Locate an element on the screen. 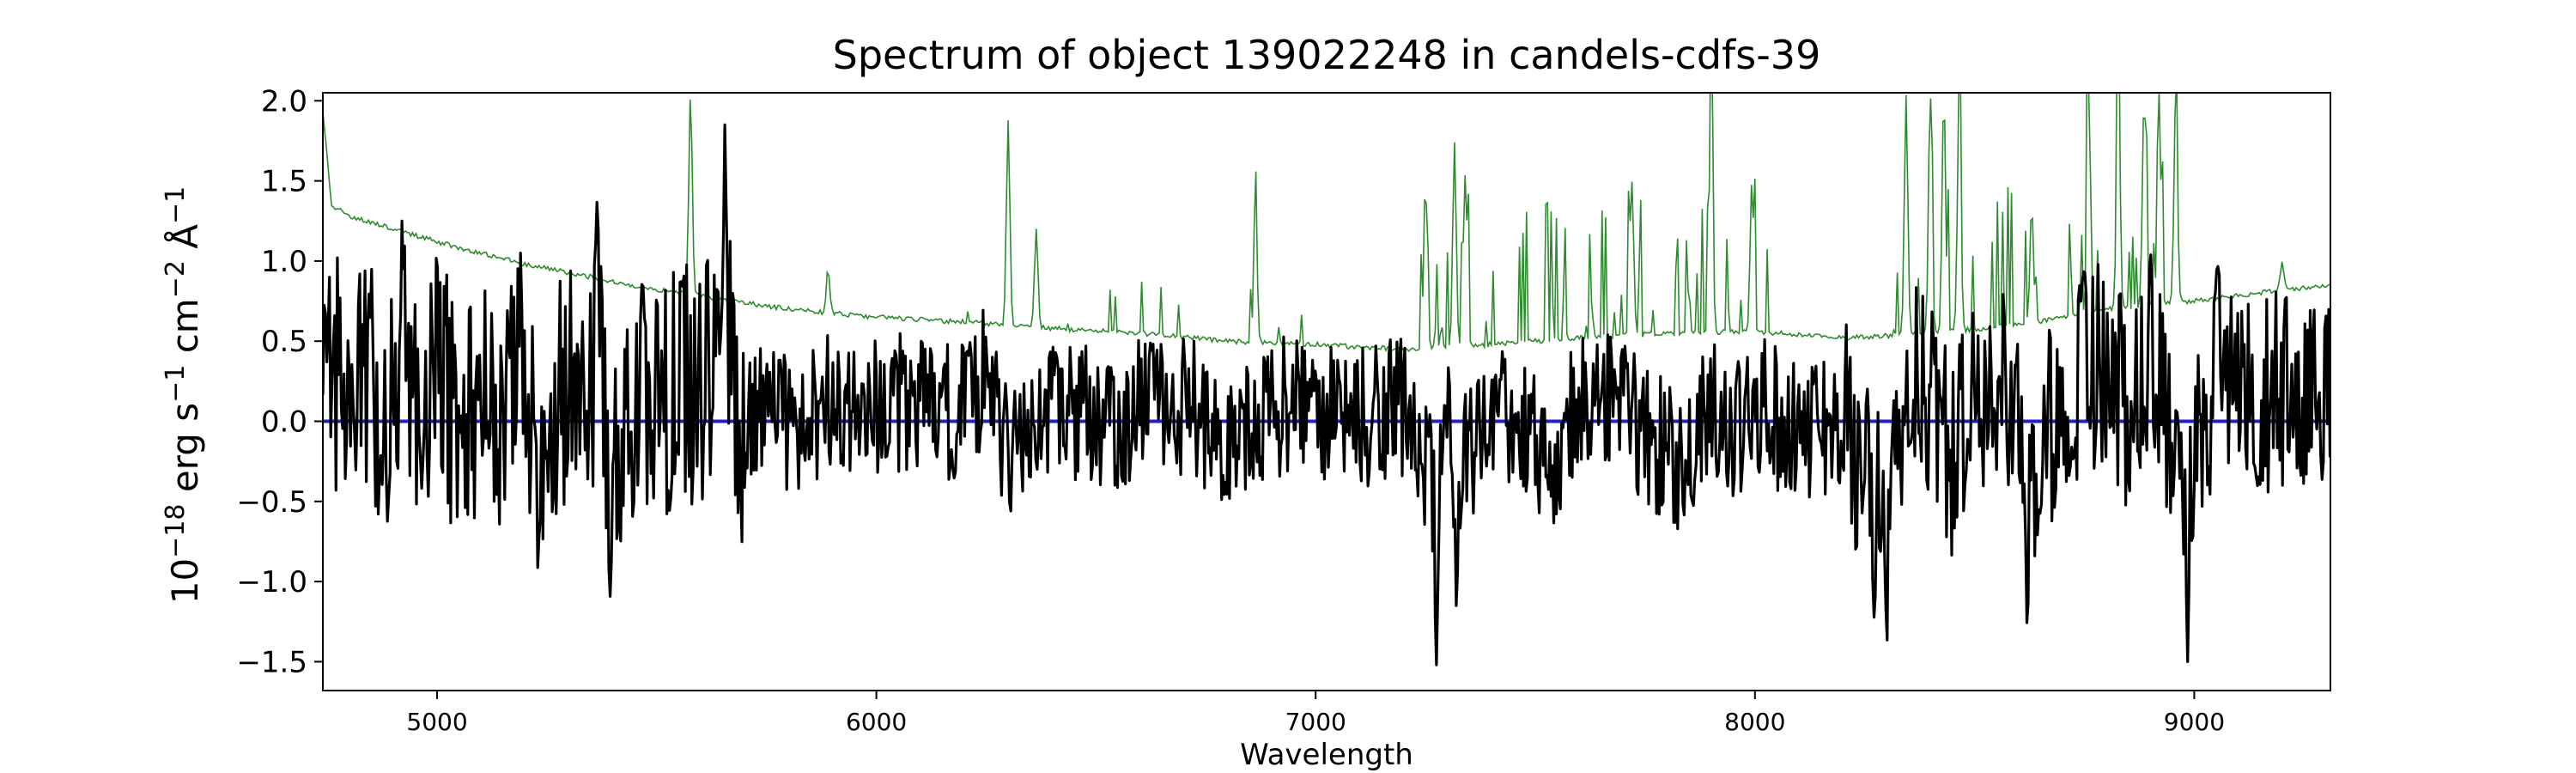  y-axis-ticks: −1.5 −1.0 −0.5 0.0 0.5 1.0 1.5 2.0 is located at coordinates (280, 381).